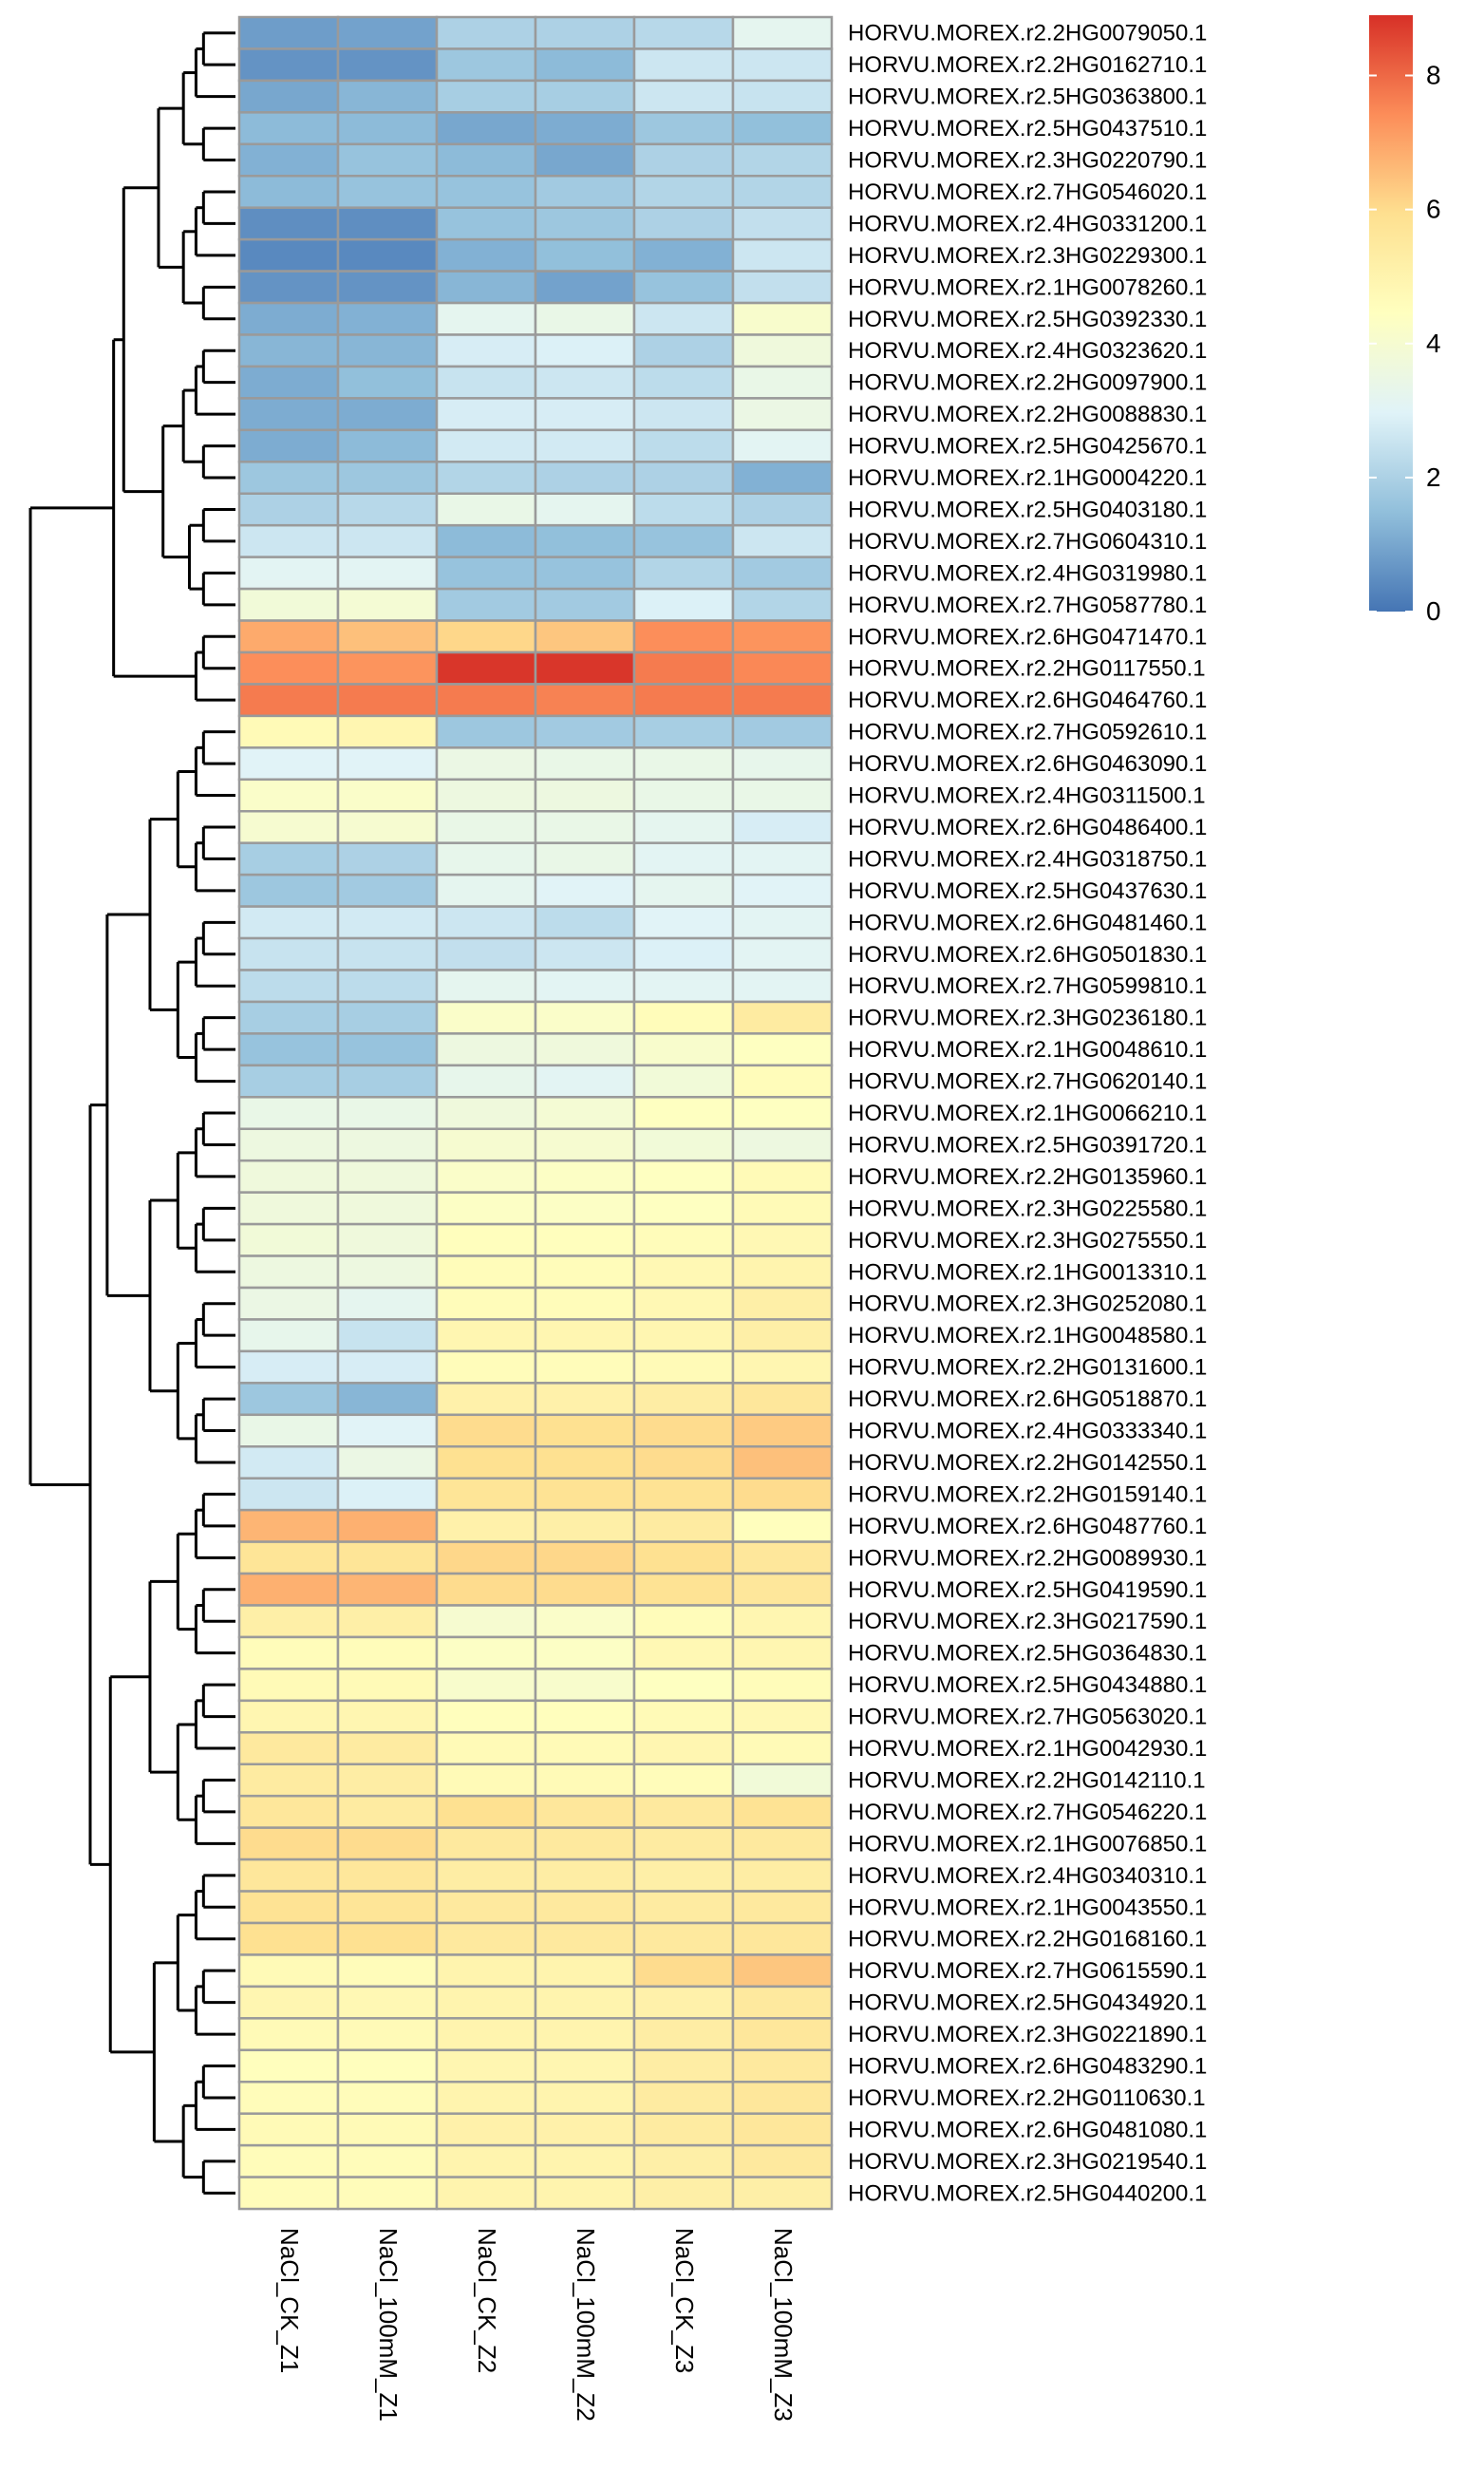 The image size is (1484, 2489). Describe the element at coordinates (1027, 478) in the screenshot. I see `row-label: HORVU.MOREX.r2.1HG0004220.1` at that location.